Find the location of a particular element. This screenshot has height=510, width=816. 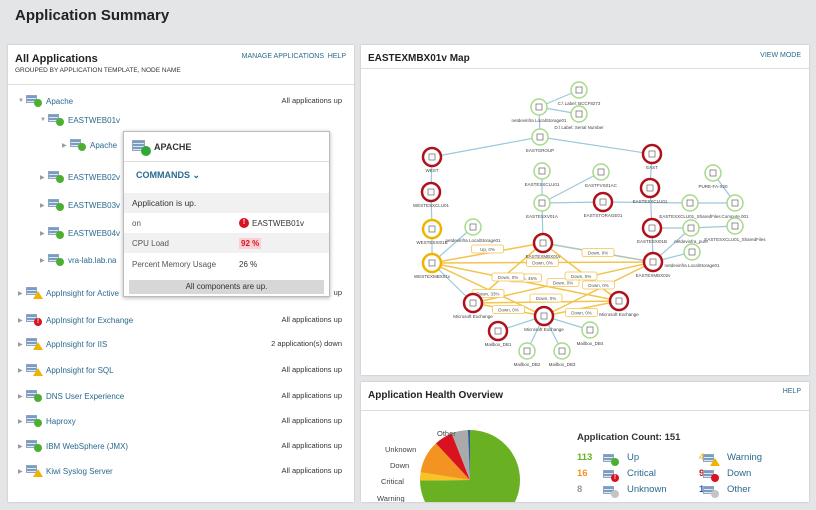

legend-link-down: Down is located at coordinates (739, 473).